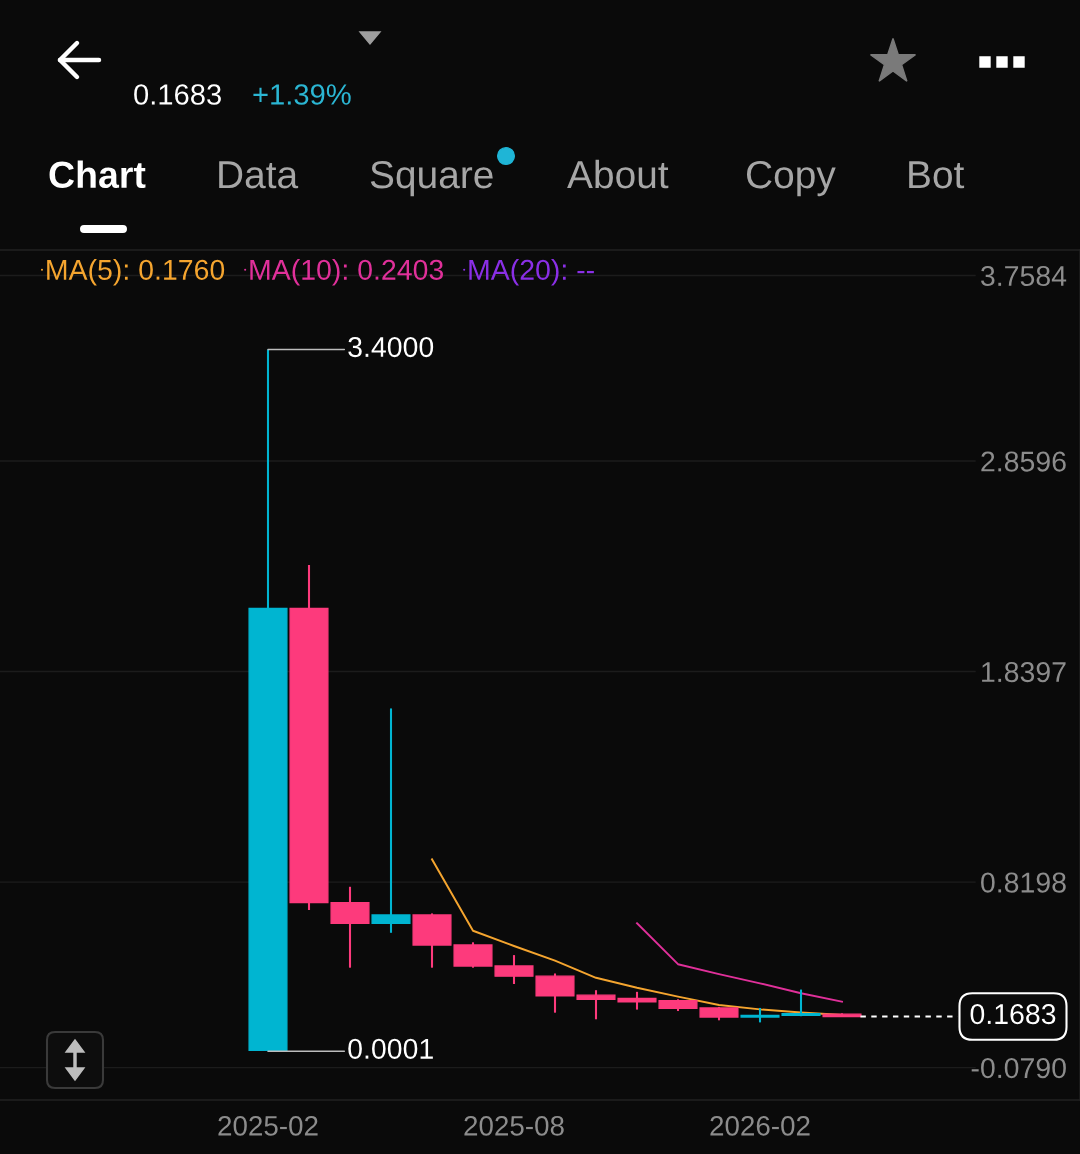 This screenshot has width=1080, height=1154. What do you see at coordinates (391, 347) in the screenshot?
I see `annotation: 3.4000` at bounding box center [391, 347].